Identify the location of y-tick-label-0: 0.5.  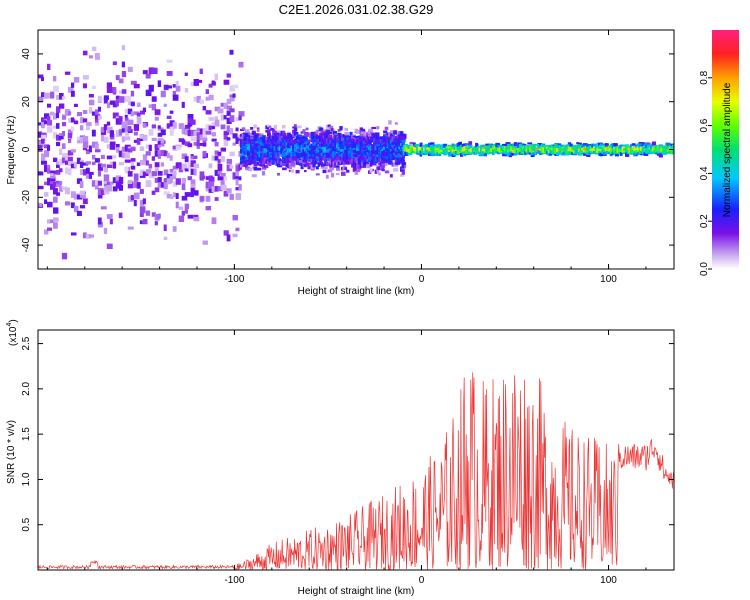
(26, 524).